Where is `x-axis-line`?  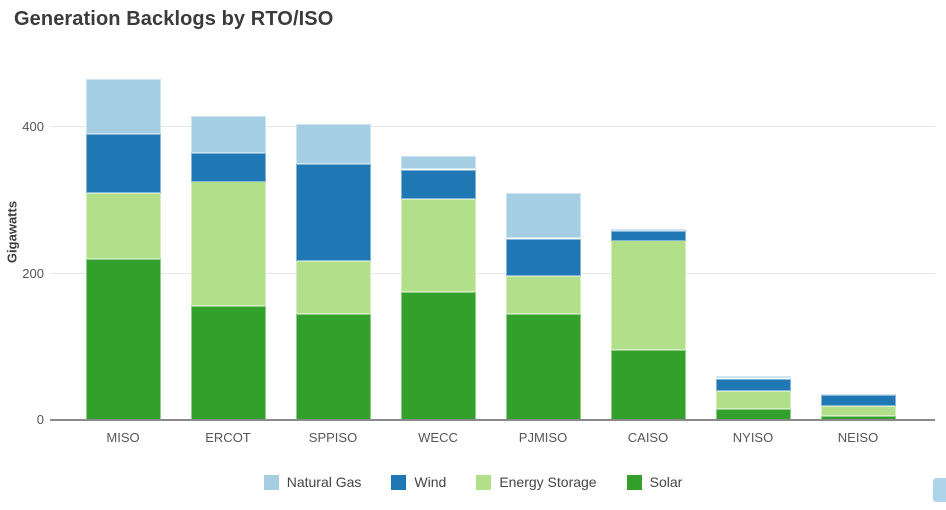 x-axis-line is located at coordinates (492, 420).